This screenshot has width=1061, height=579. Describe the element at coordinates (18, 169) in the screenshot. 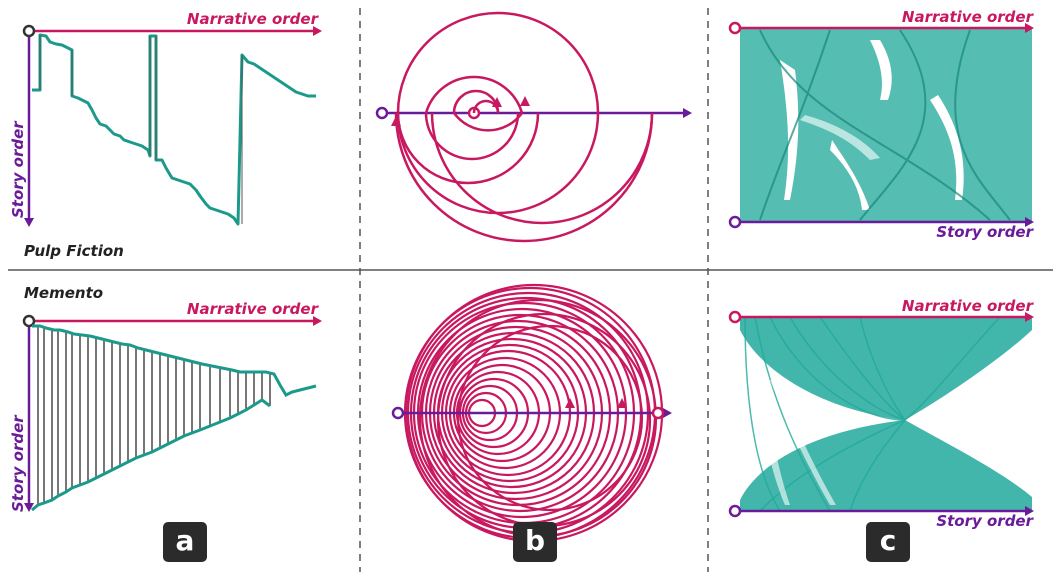

I see `story-order-label: Story order` at that location.